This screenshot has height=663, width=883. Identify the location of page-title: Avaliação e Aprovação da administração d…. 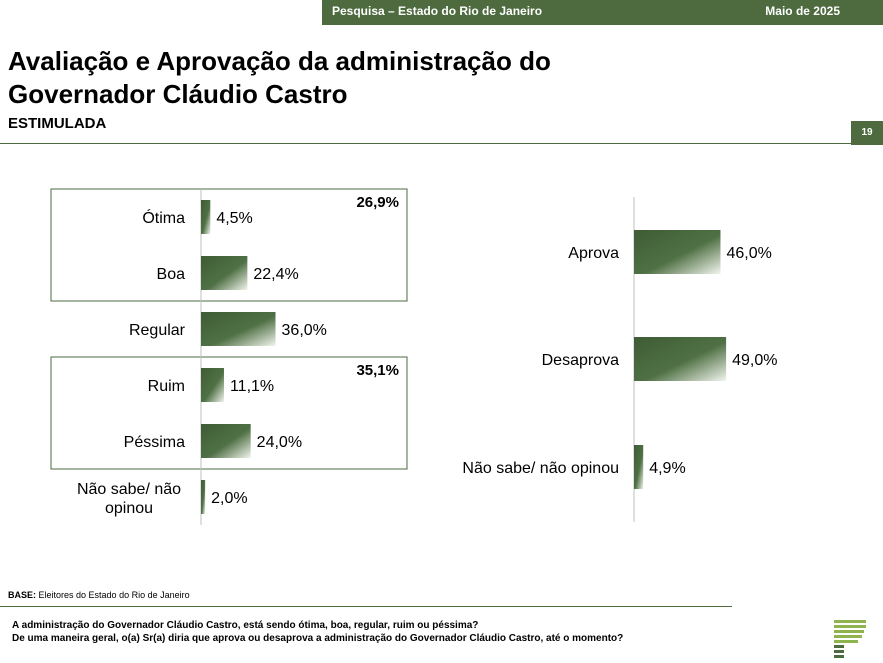
(279, 77).